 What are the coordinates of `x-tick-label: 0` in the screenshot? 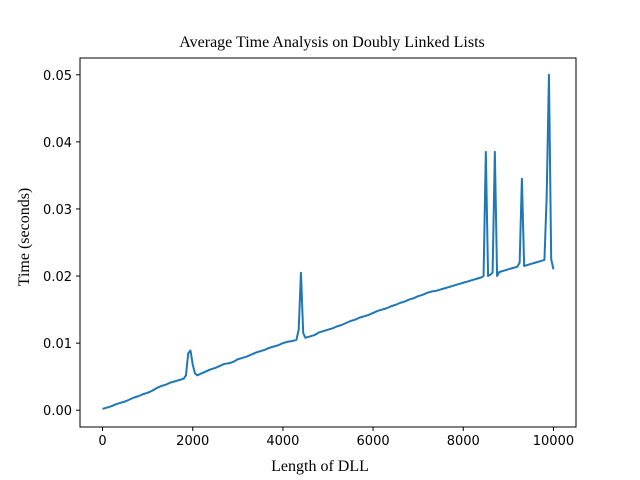 It's located at (102, 441).